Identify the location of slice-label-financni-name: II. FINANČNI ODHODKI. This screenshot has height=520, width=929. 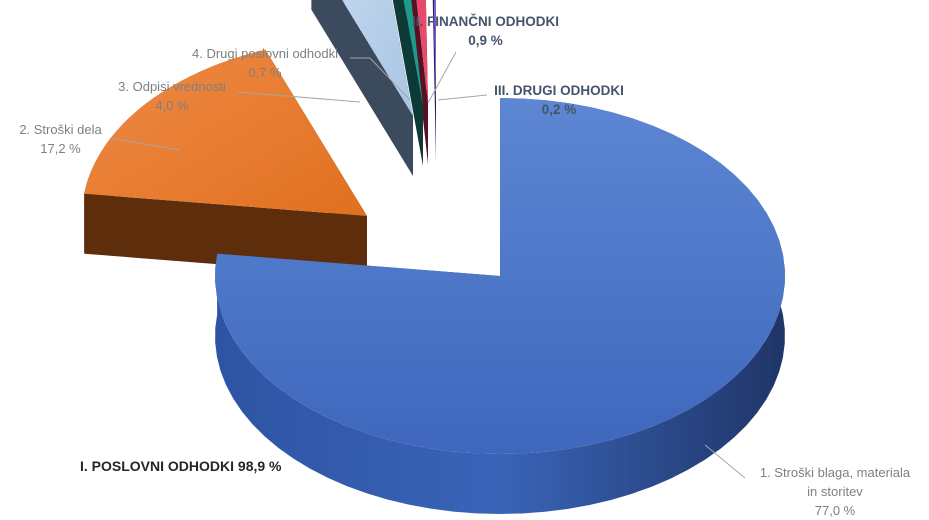
(485, 21).